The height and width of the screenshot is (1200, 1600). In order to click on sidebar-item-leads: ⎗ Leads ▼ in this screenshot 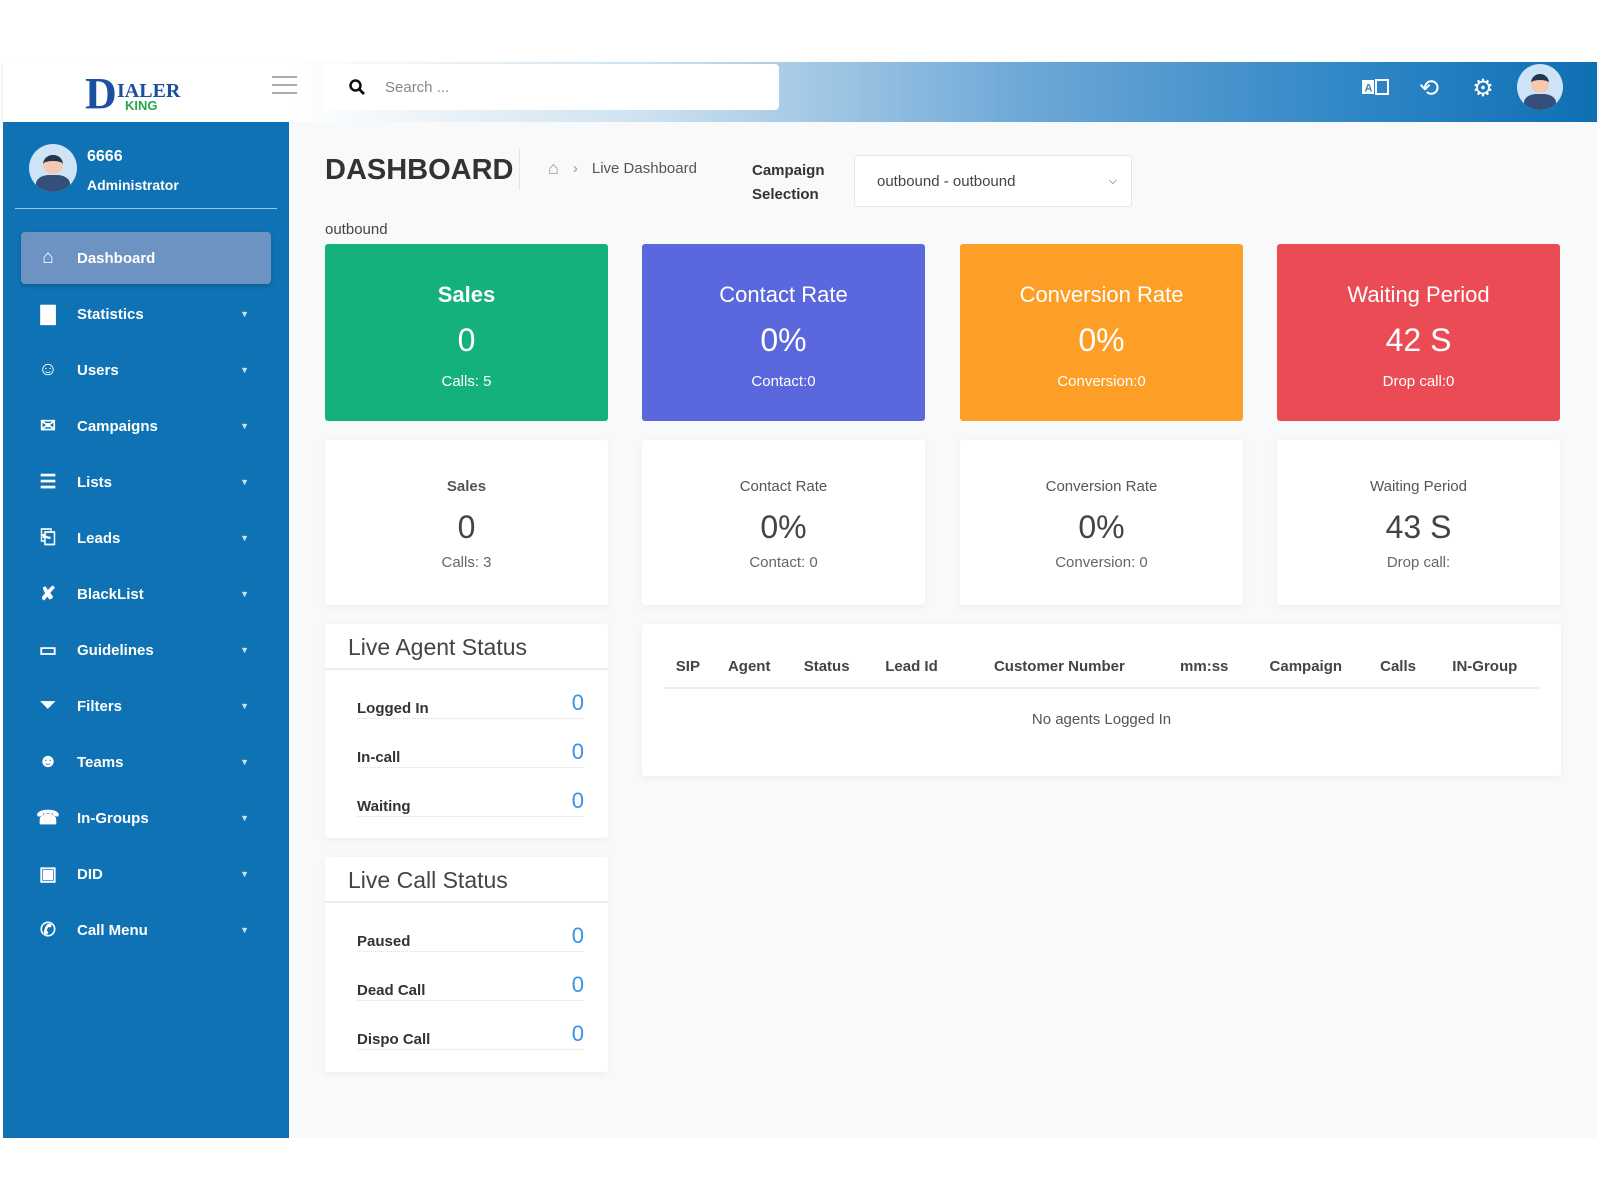, I will do `click(146, 538)`.